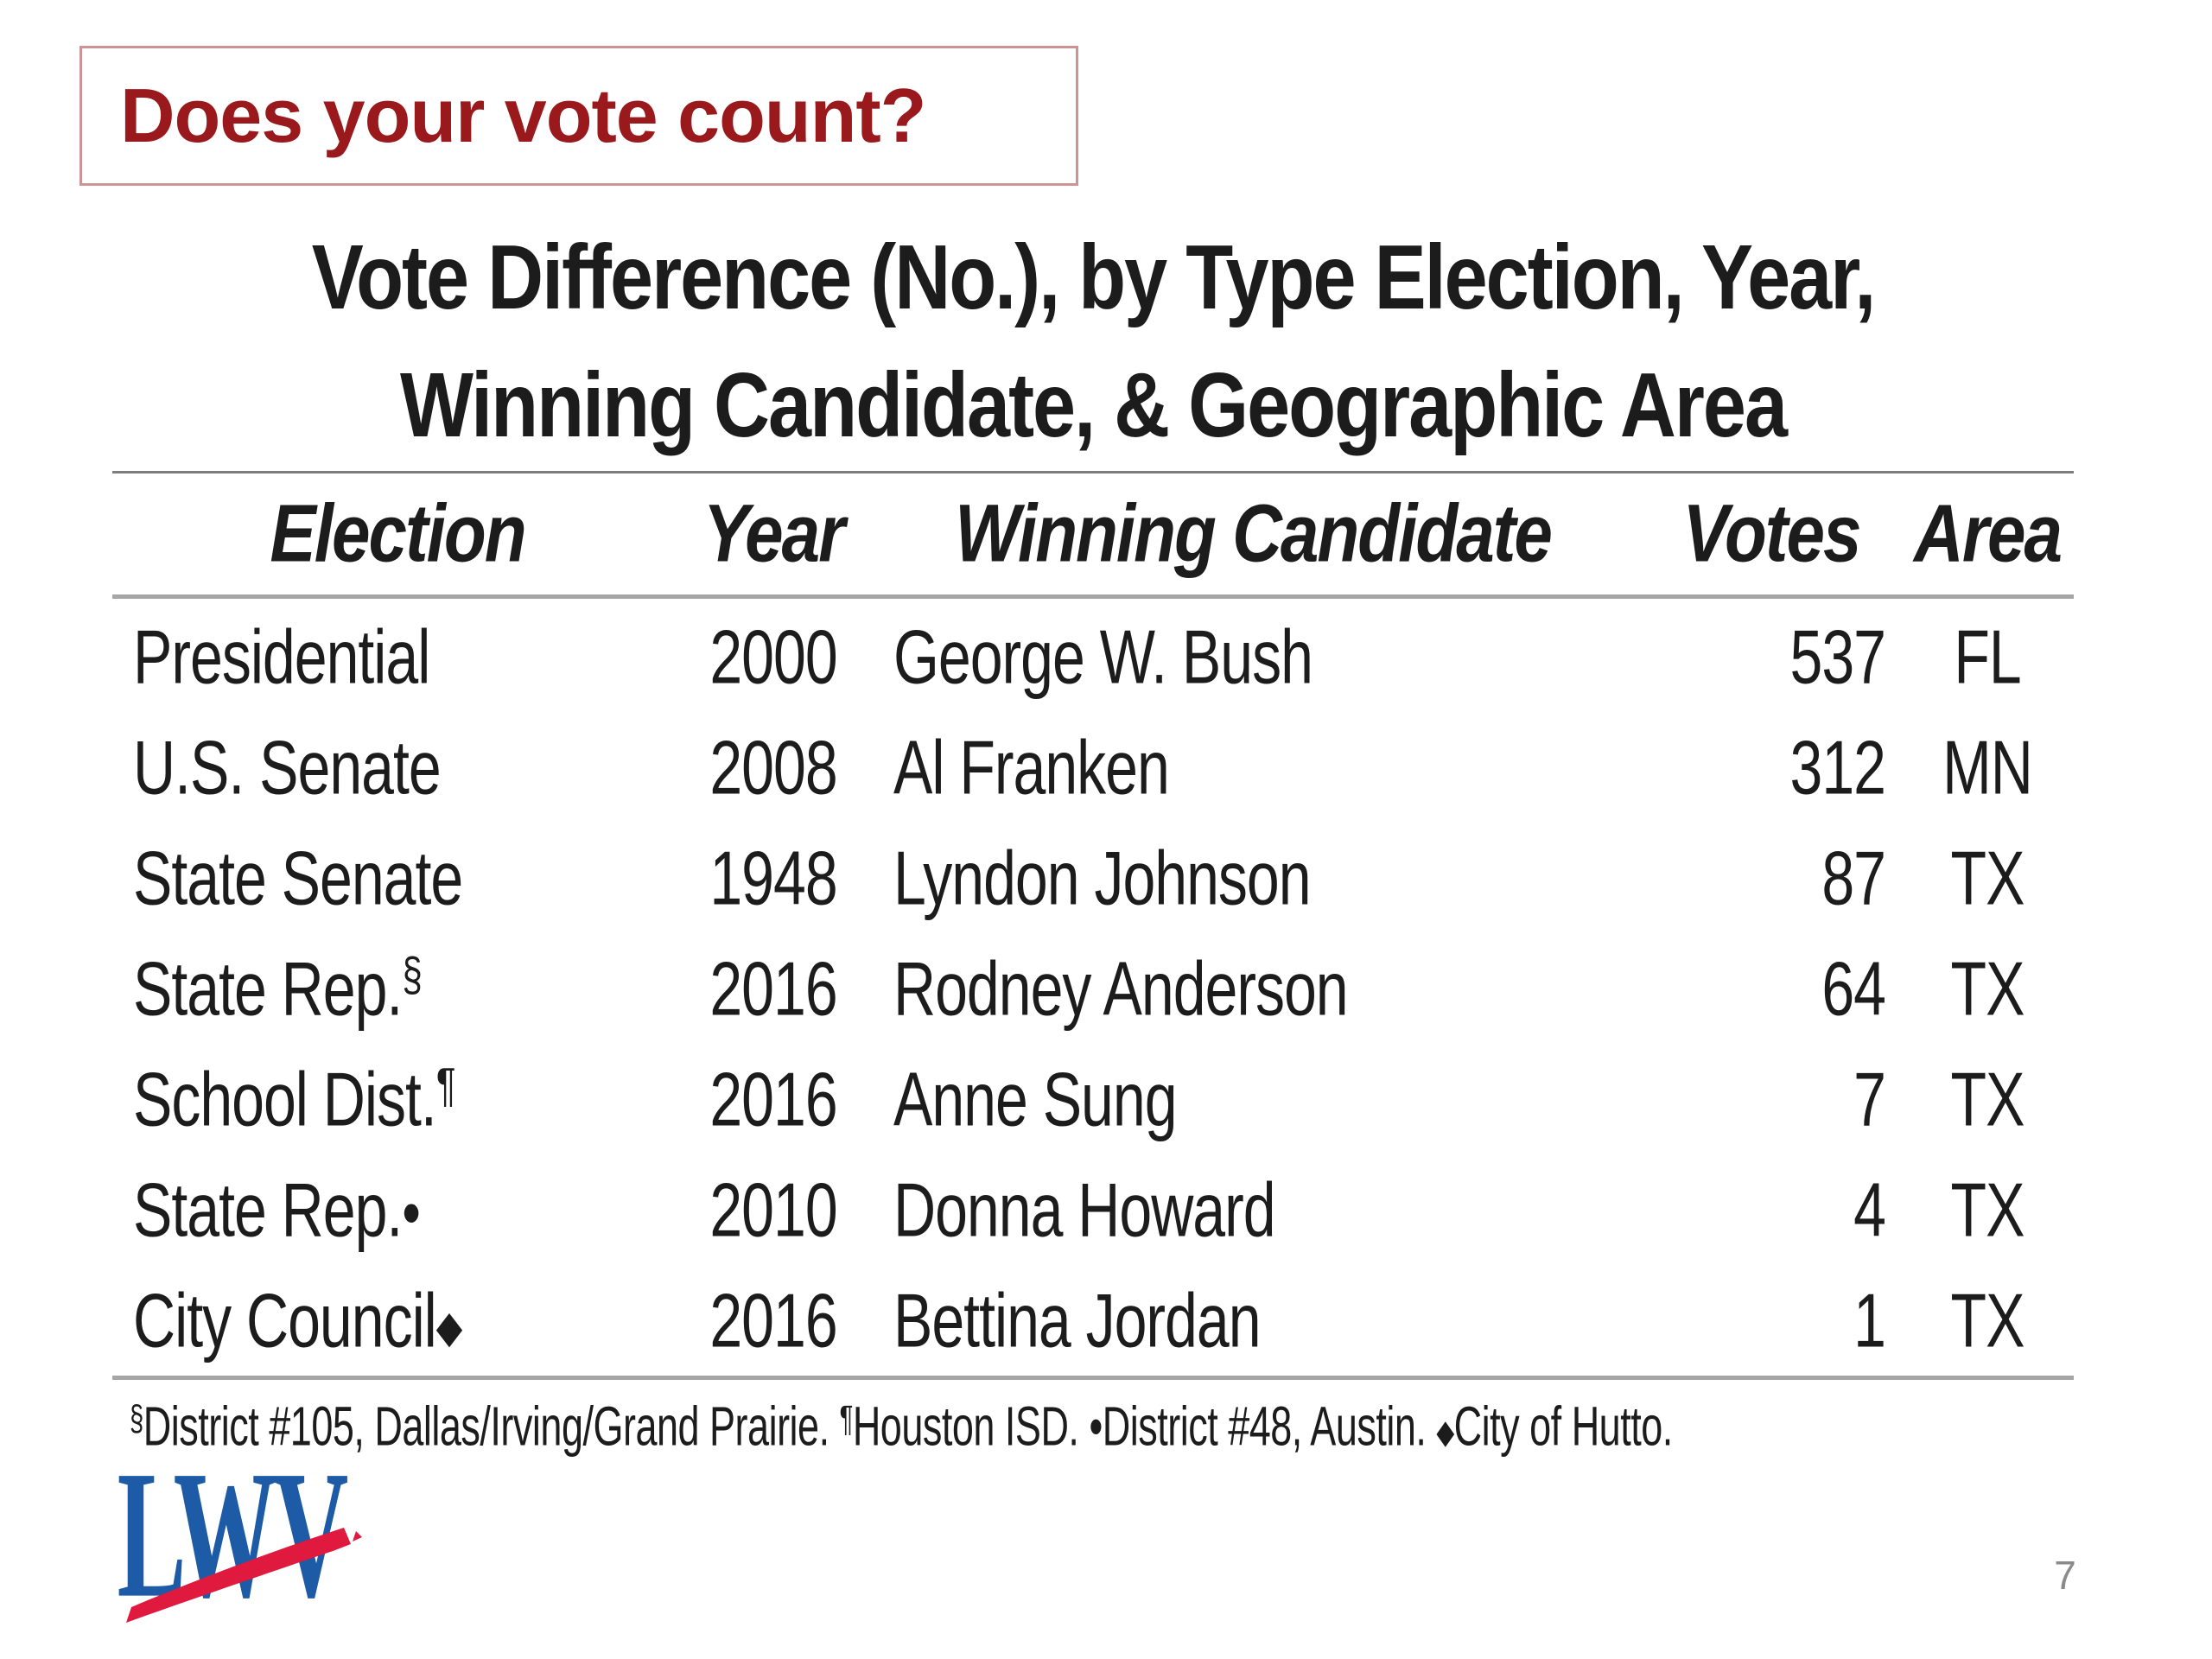 Image resolution: width=2212 pixels, height=1659 pixels. I want to click on cell-candidate: Anne Sung, so click(1035, 1099).